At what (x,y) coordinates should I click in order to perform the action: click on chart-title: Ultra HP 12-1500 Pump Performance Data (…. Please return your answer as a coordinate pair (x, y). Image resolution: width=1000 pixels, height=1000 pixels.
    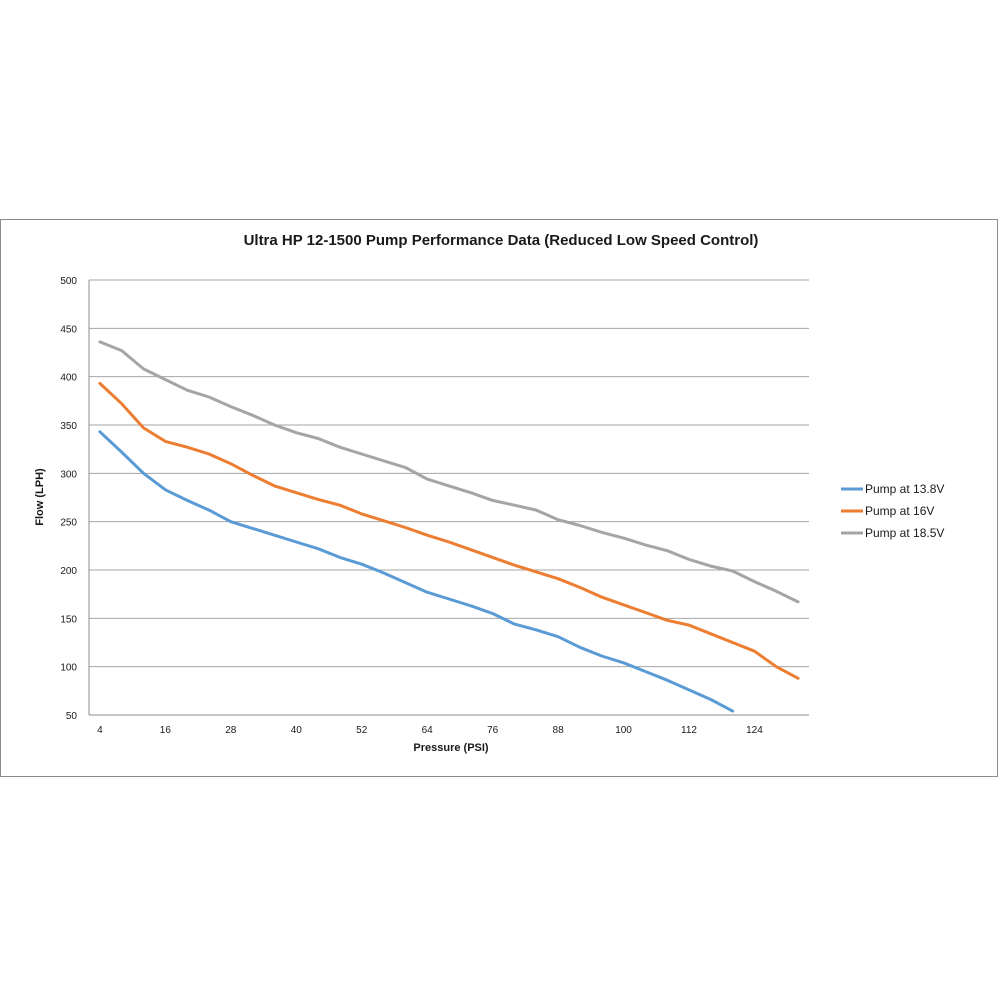
    Looking at the image, I should click on (501, 240).